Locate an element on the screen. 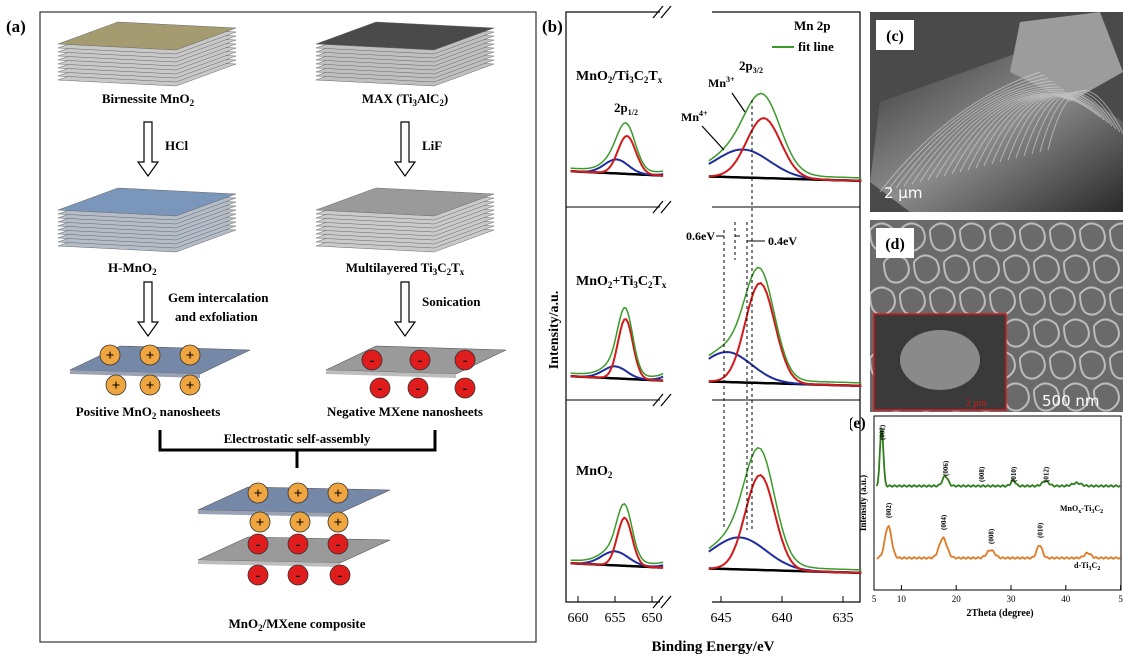  mn3-pointer is located at coordinates (738, 102).